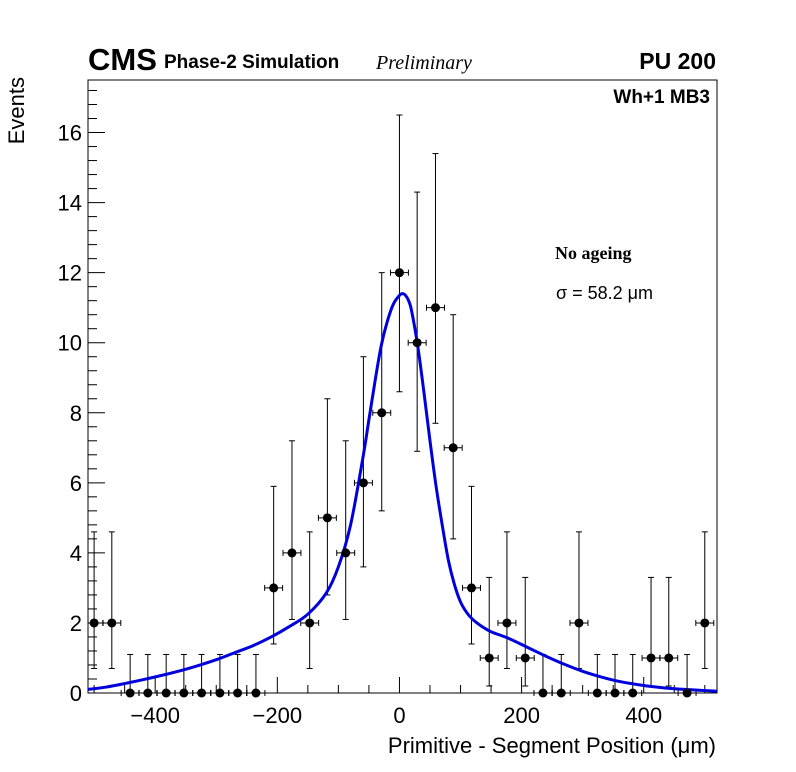 The height and width of the screenshot is (772, 796). Describe the element at coordinates (70, 133) in the screenshot. I see `y-tick-label: 16` at that location.